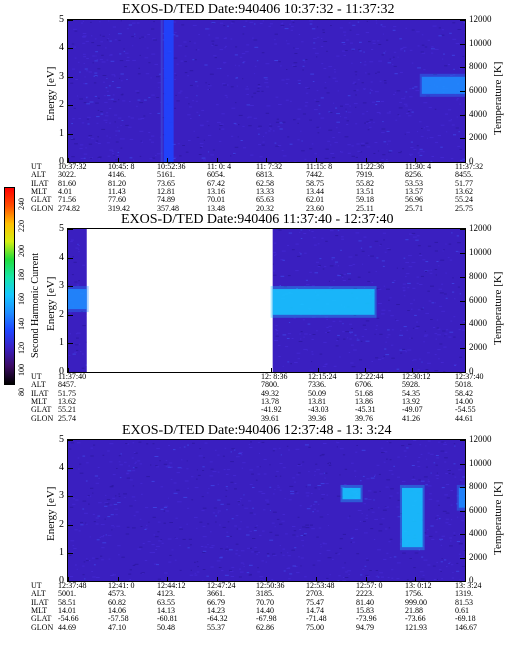  Describe the element at coordinates (67, 401) in the screenshot. I see `ephemeris-value: 13.62` at that location.